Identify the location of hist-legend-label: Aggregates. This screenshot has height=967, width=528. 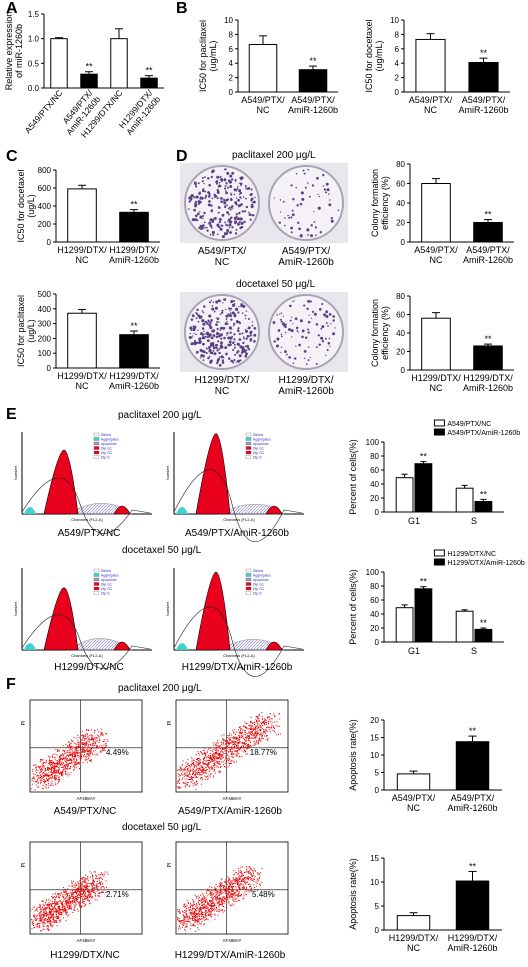
(262, 440).